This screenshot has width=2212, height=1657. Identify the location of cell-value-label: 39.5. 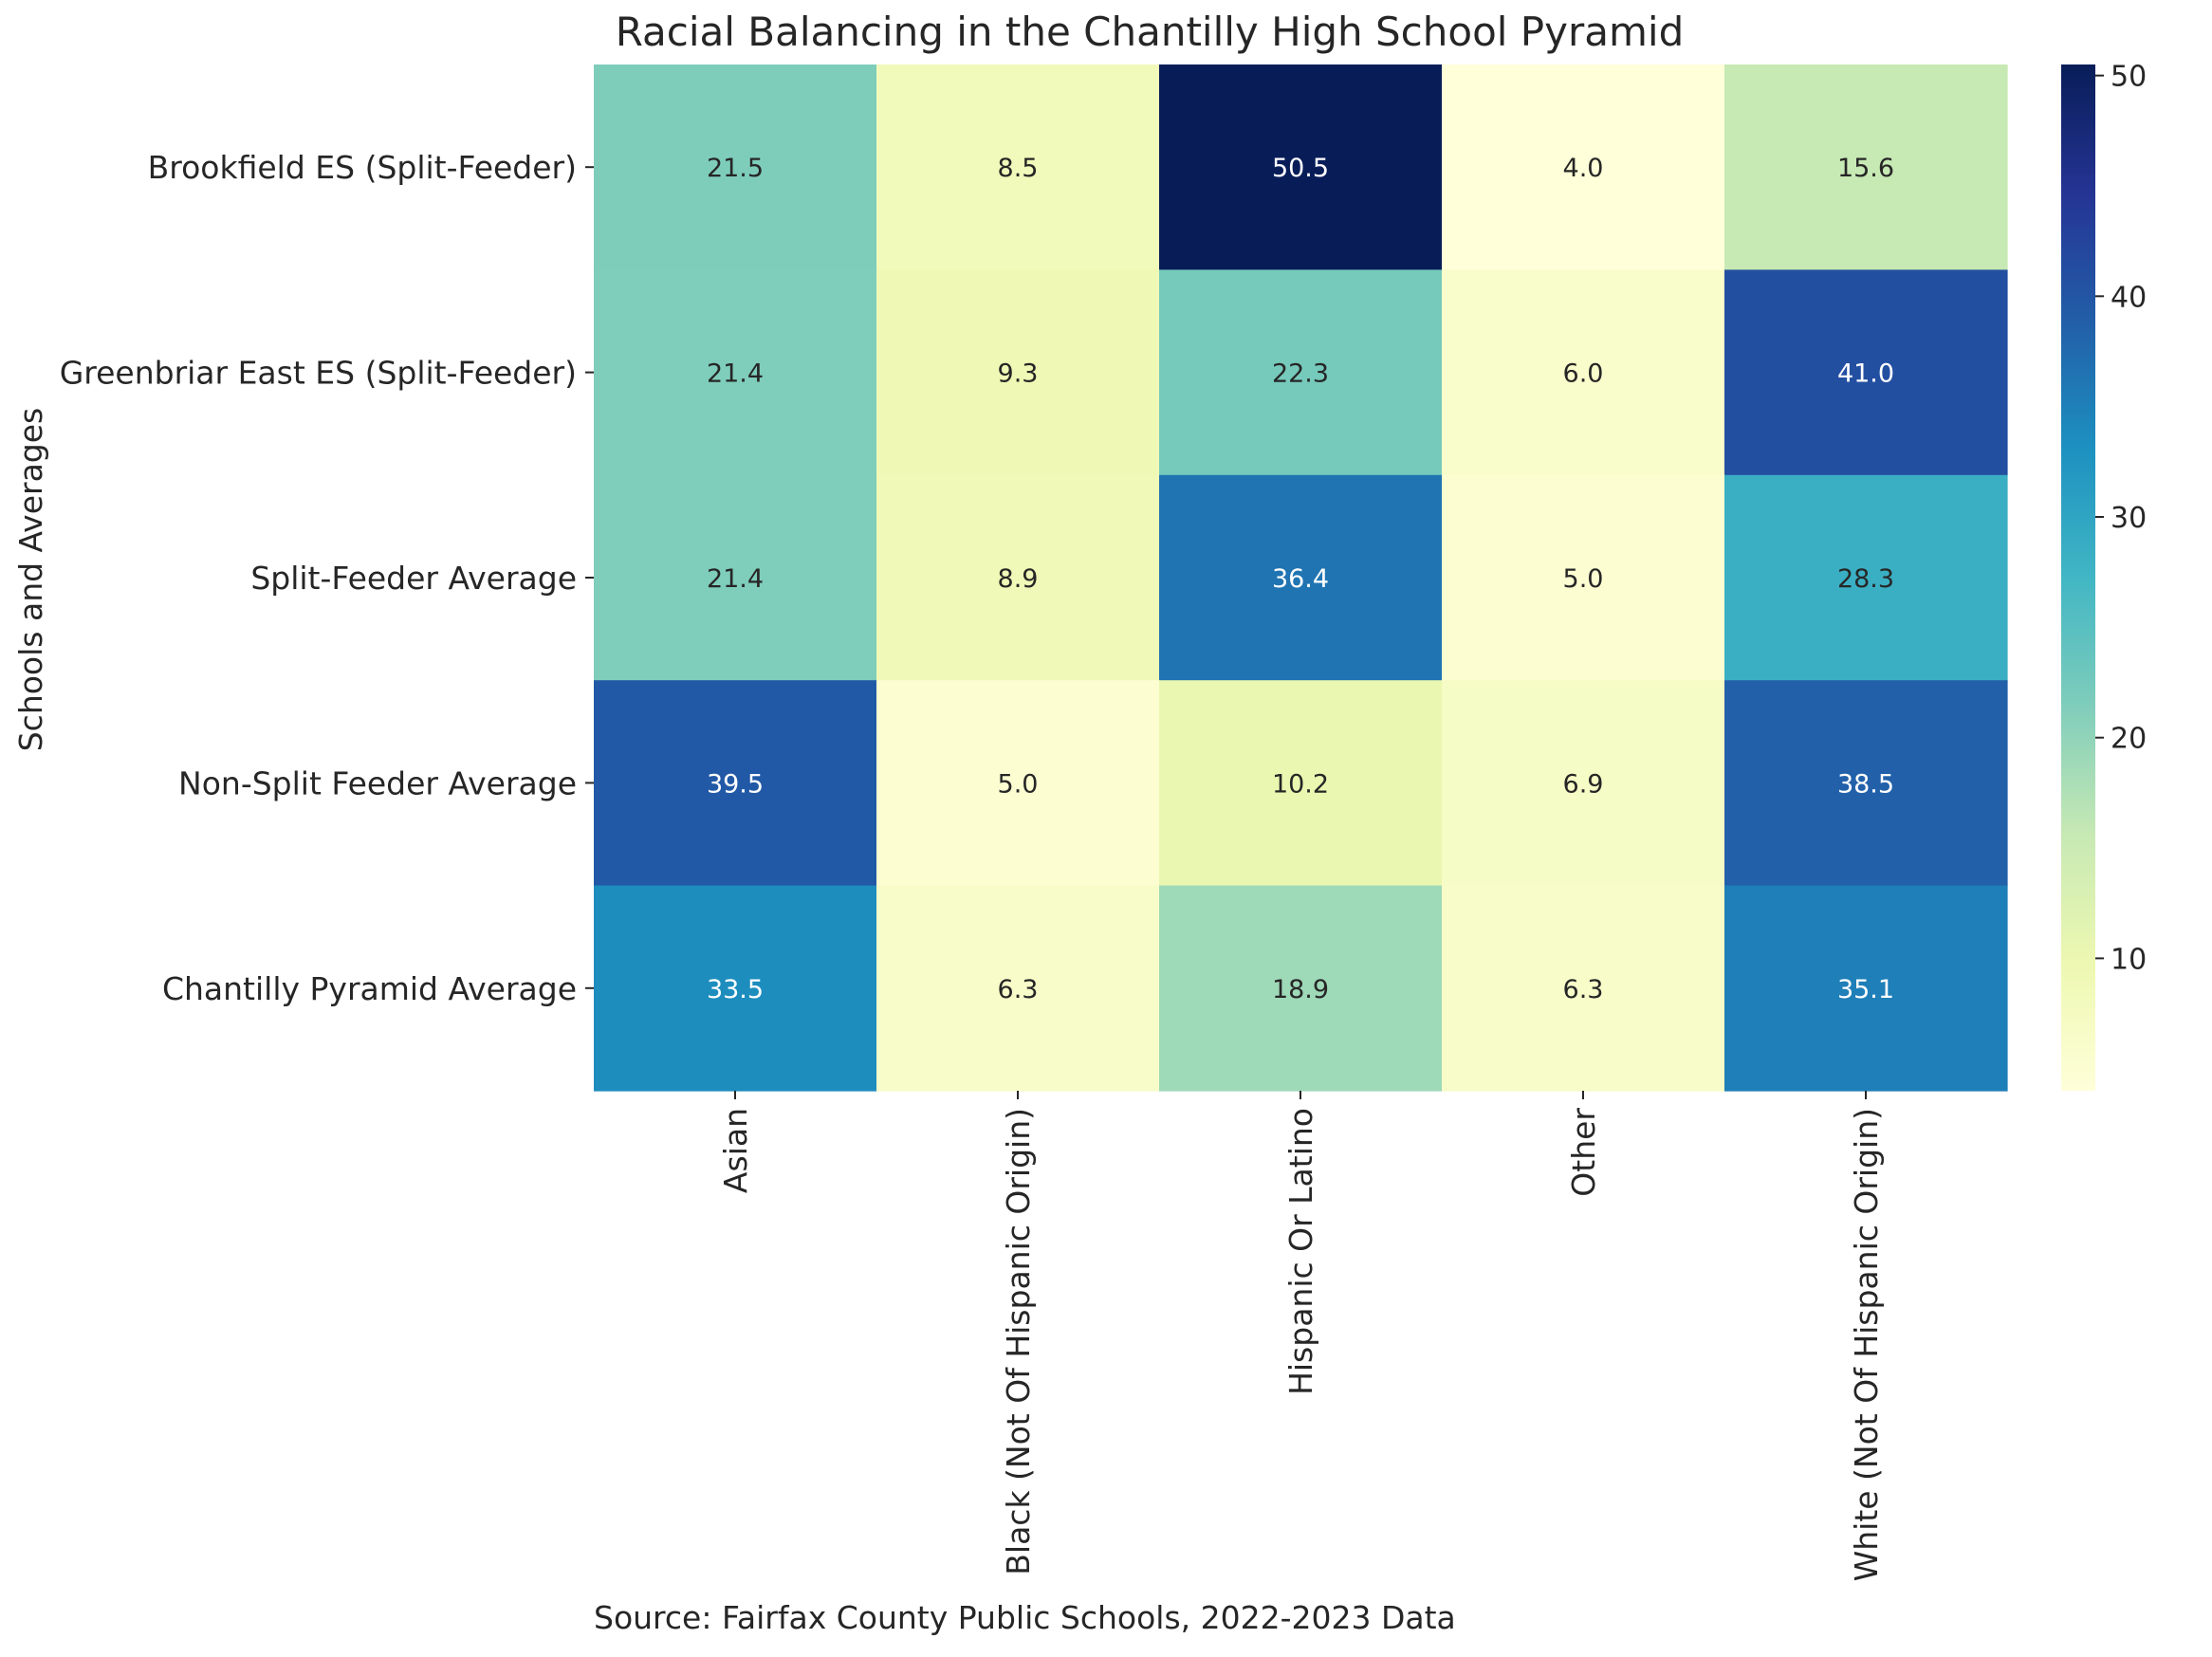
(735, 784).